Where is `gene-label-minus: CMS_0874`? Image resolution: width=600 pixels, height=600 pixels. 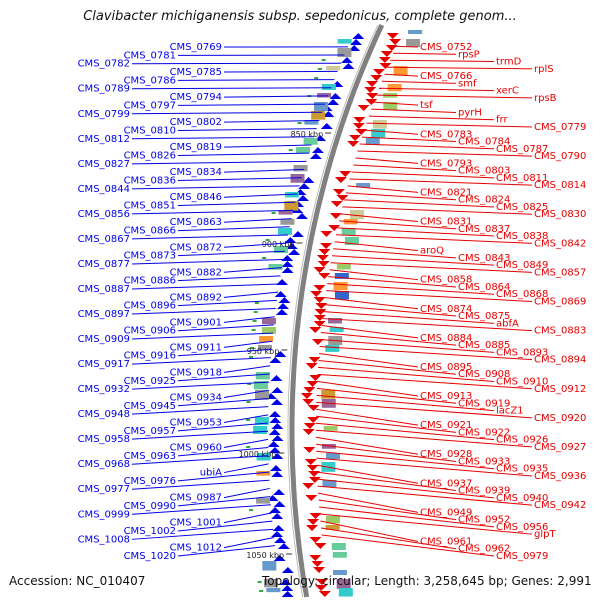
gene-label-minus: CMS_0874 is located at coordinates (446, 309).